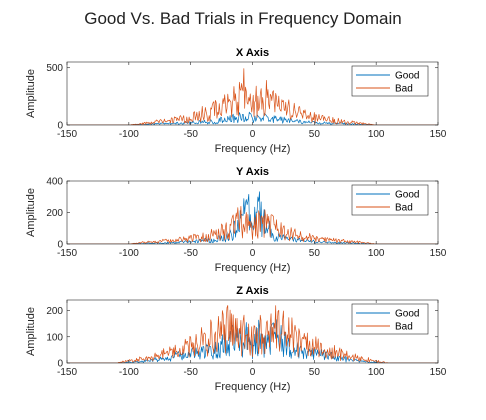 Image resolution: width=486 pixels, height=420 pixels. I want to click on figure-title: Good Vs. Bad Trials in Frequency Domain, so click(242, 18).